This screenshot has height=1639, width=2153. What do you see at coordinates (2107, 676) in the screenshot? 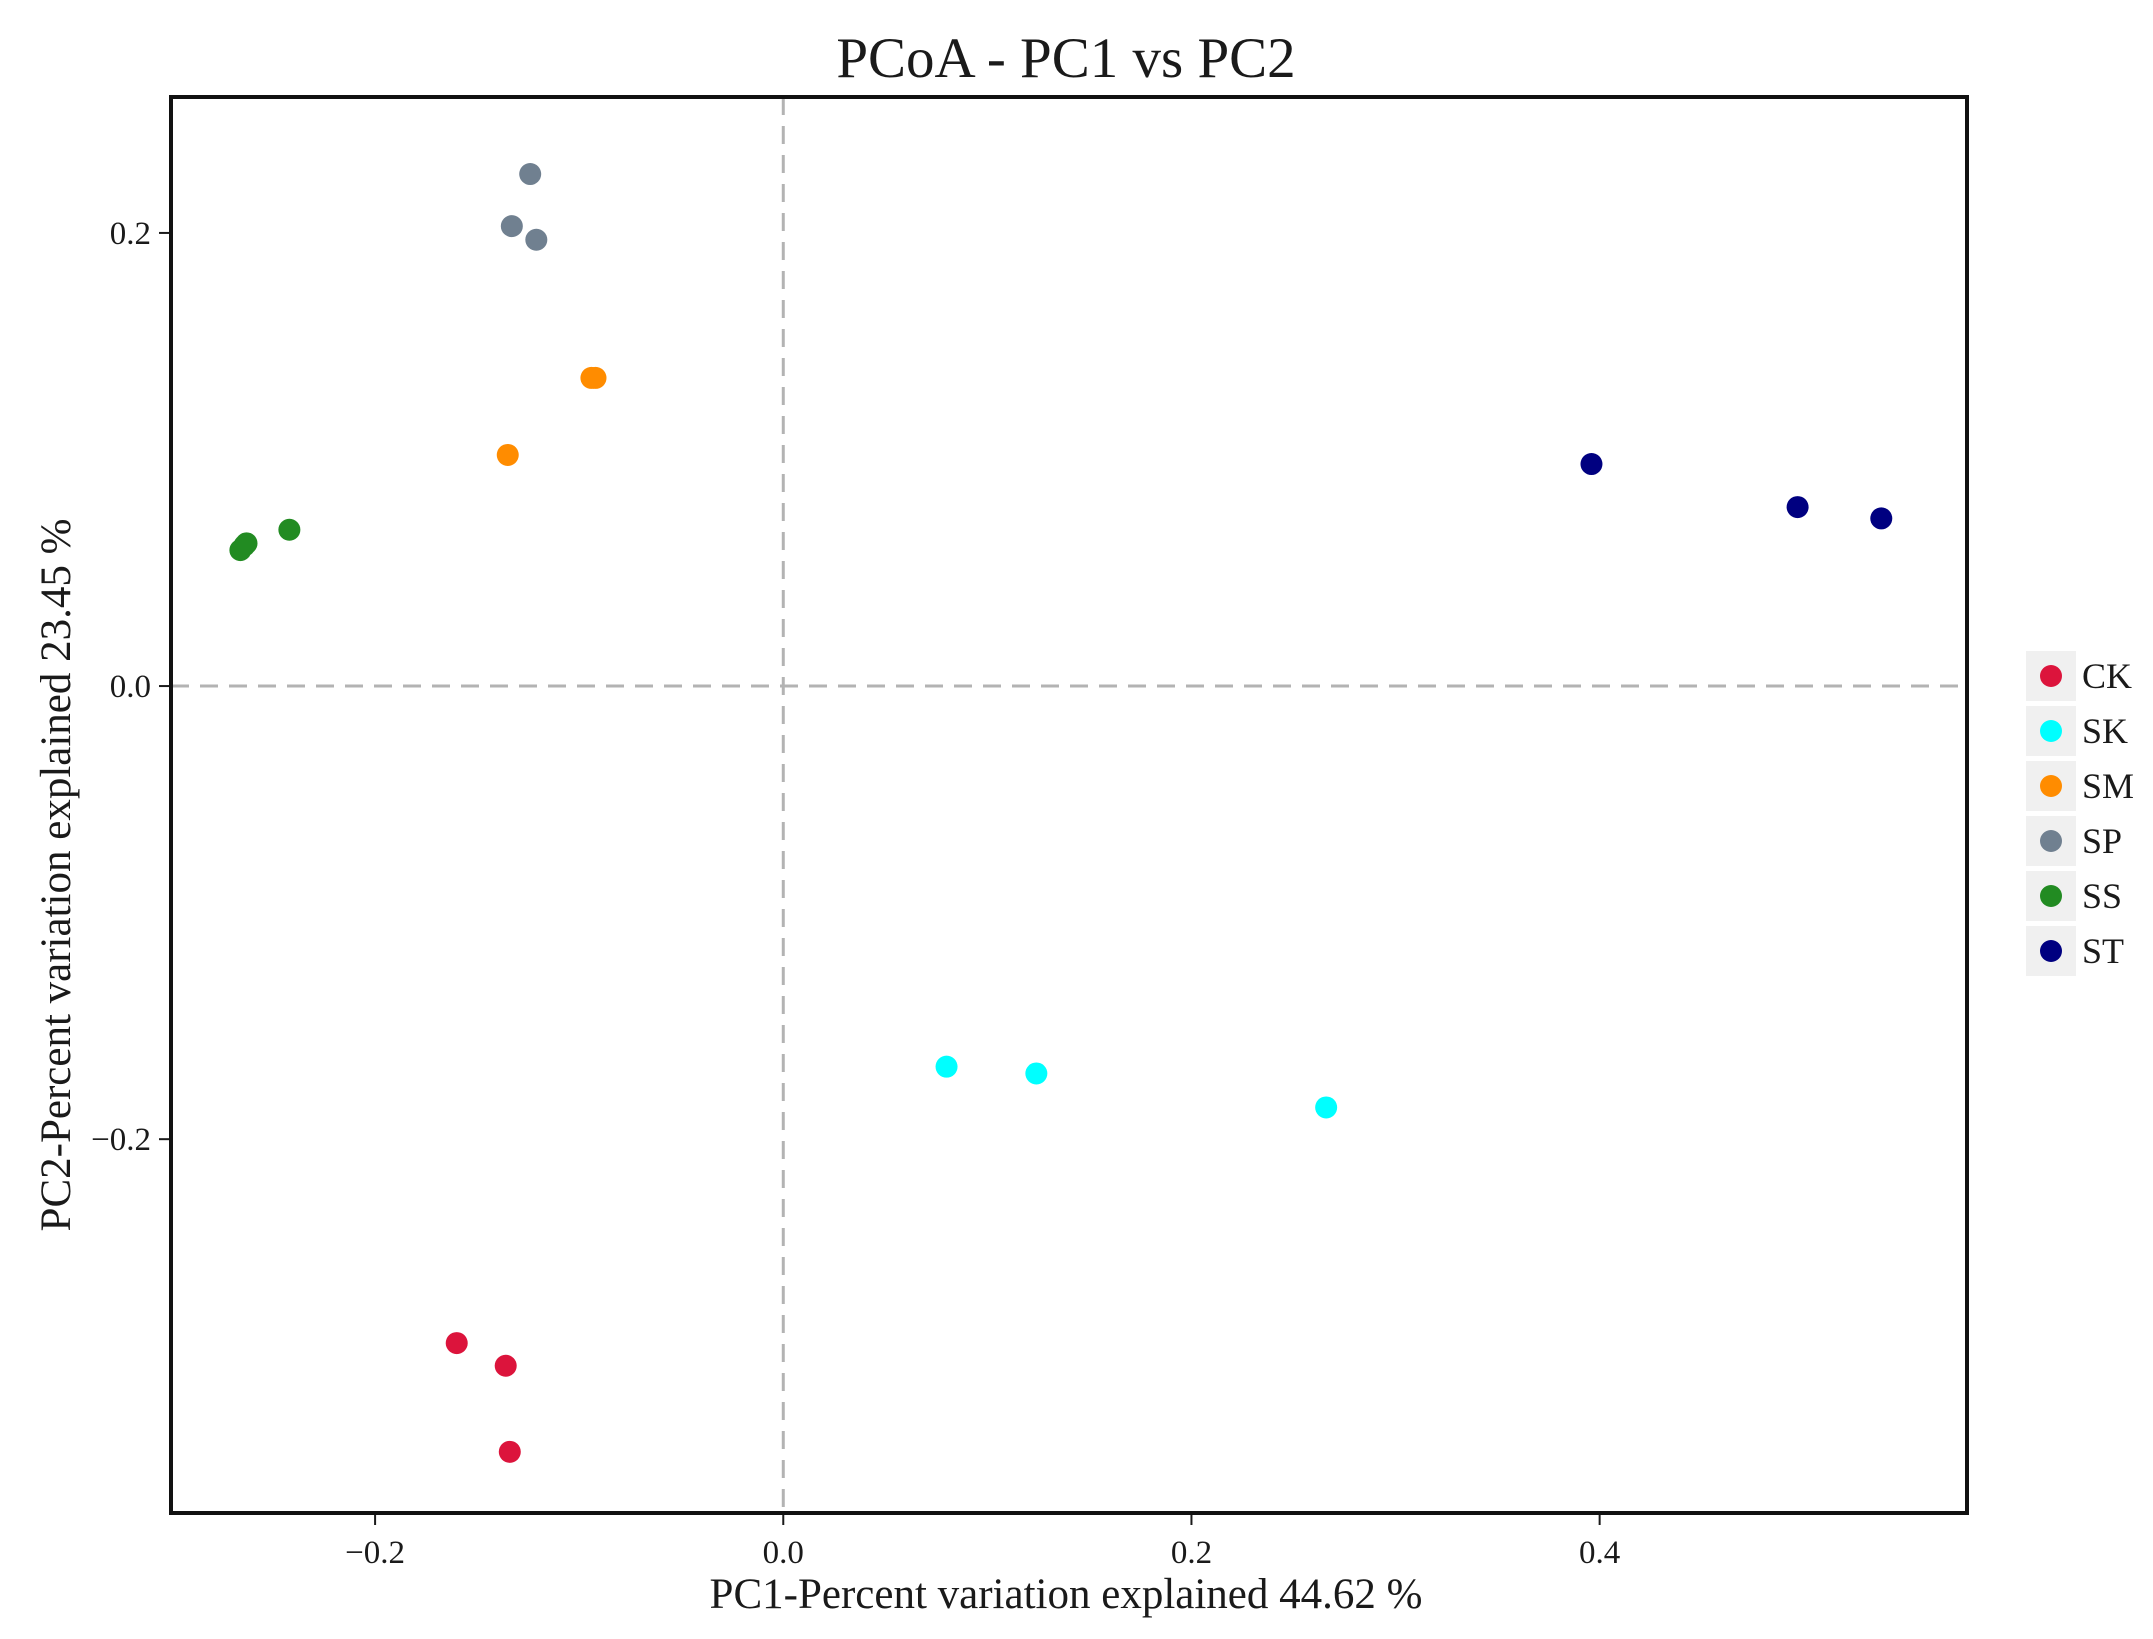
I see `legend-label-ck: CK` at bounding box center [2107, 676].